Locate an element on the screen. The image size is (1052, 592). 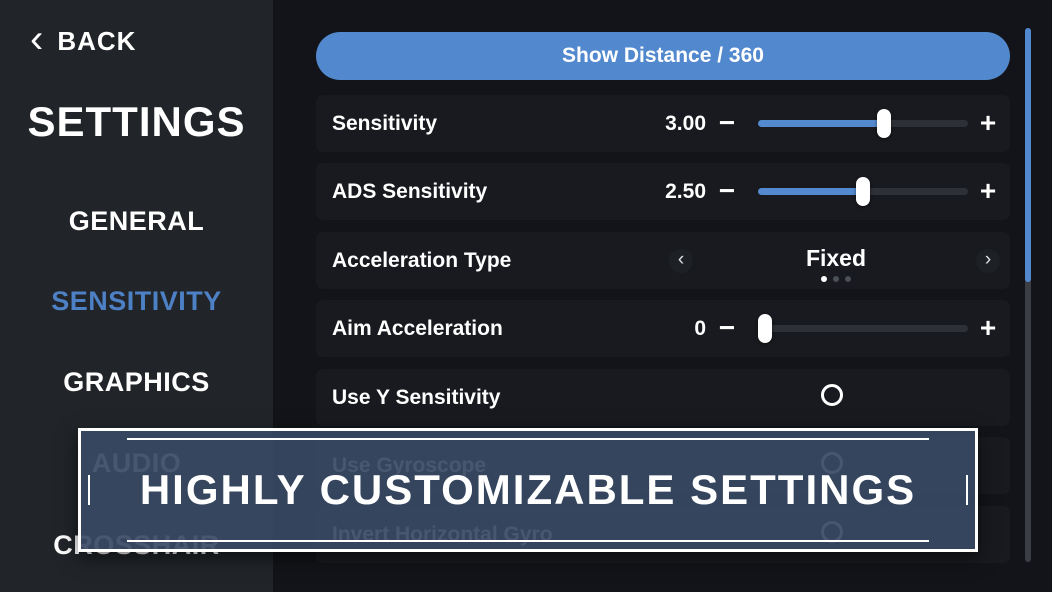
back-button: ‹ BACK is located at coordinates (83, 39).